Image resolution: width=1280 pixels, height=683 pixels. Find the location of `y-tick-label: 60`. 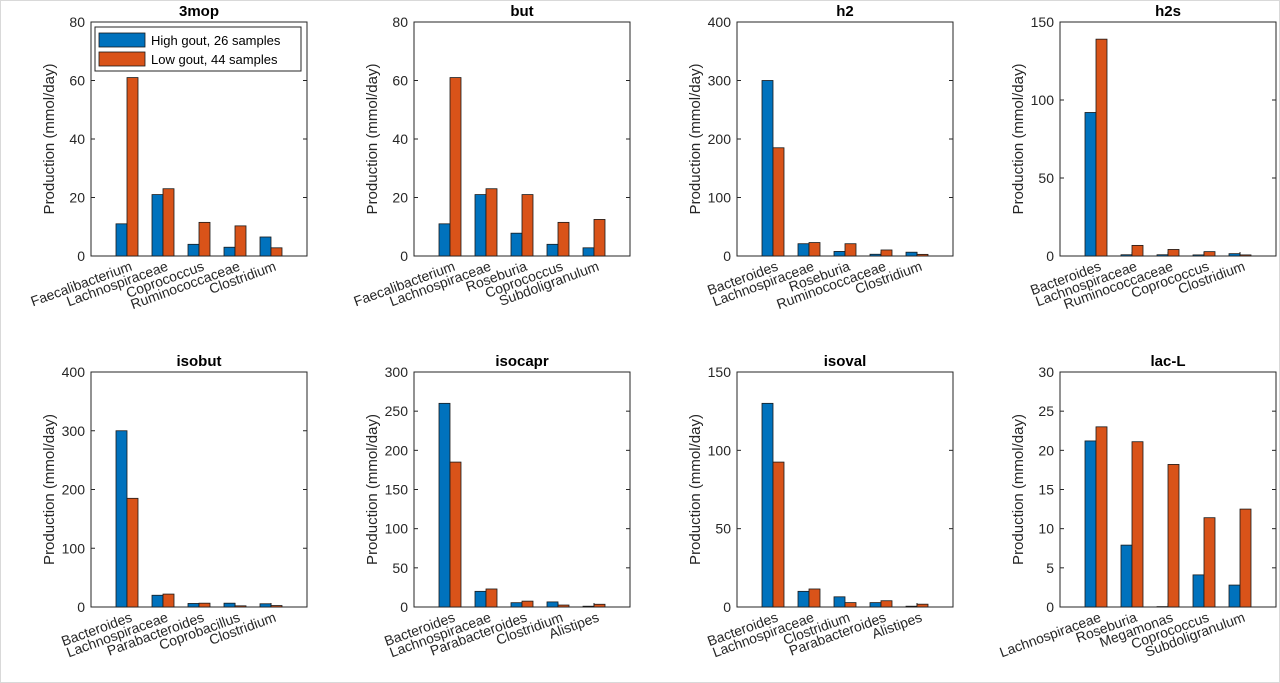

y-tick-label: 60 is located at coordinates (77, 81).